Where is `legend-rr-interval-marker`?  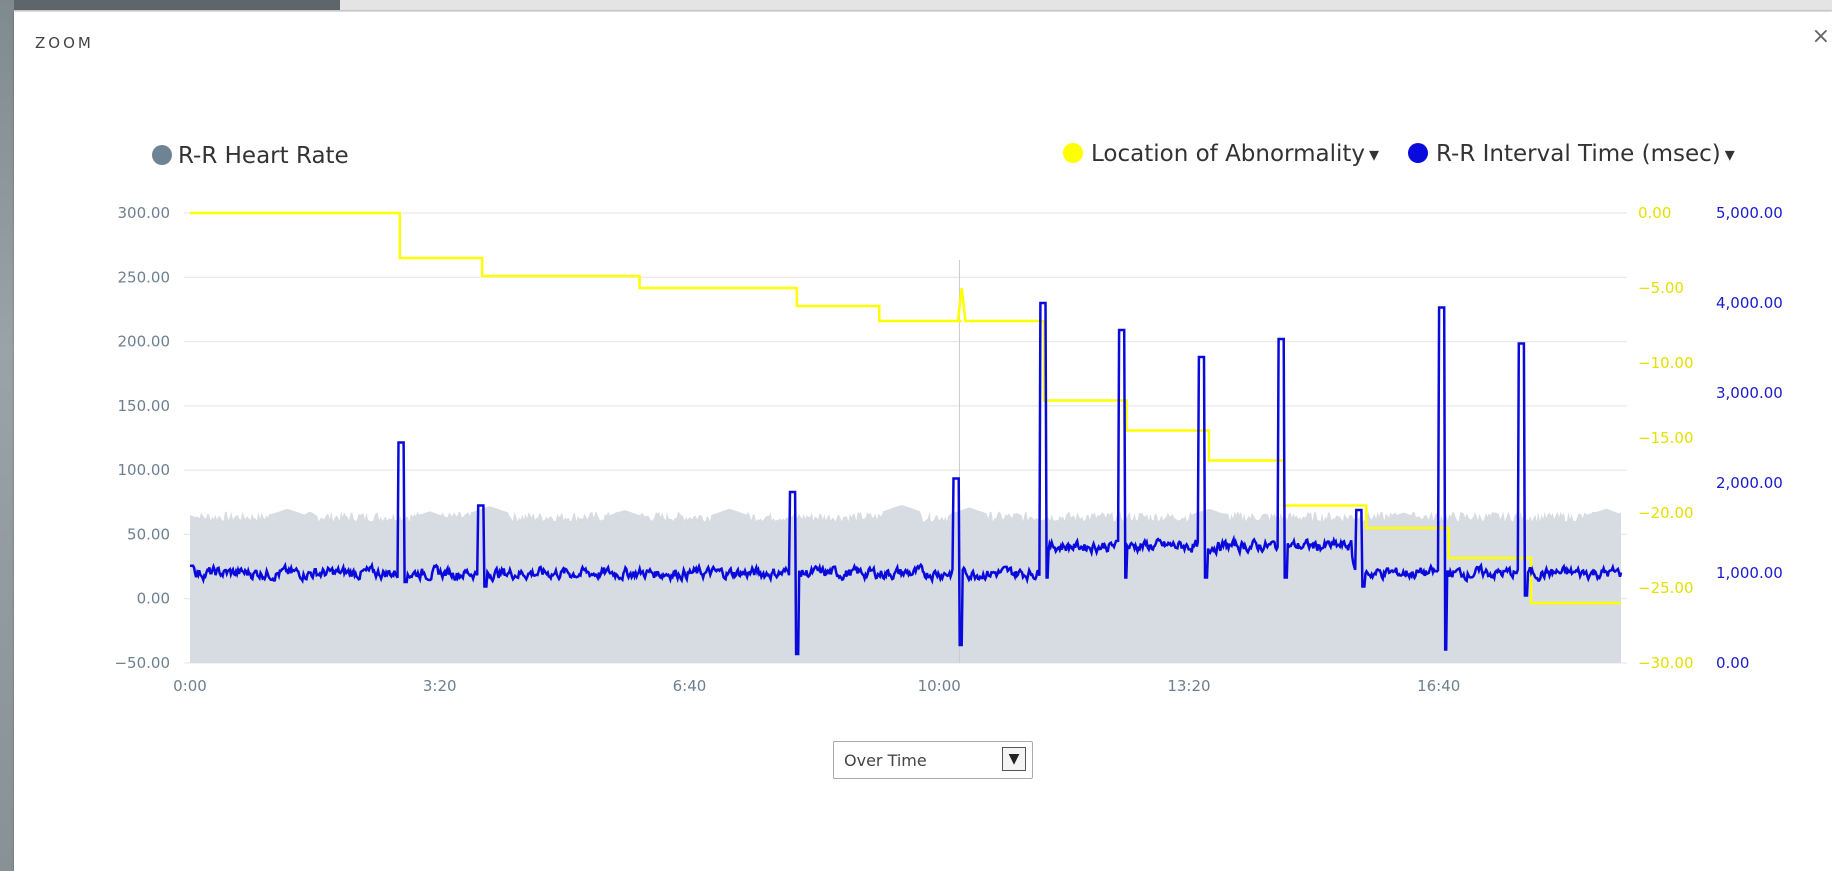
legend-rr-interval-marker is located at coordinates (1418, 153).